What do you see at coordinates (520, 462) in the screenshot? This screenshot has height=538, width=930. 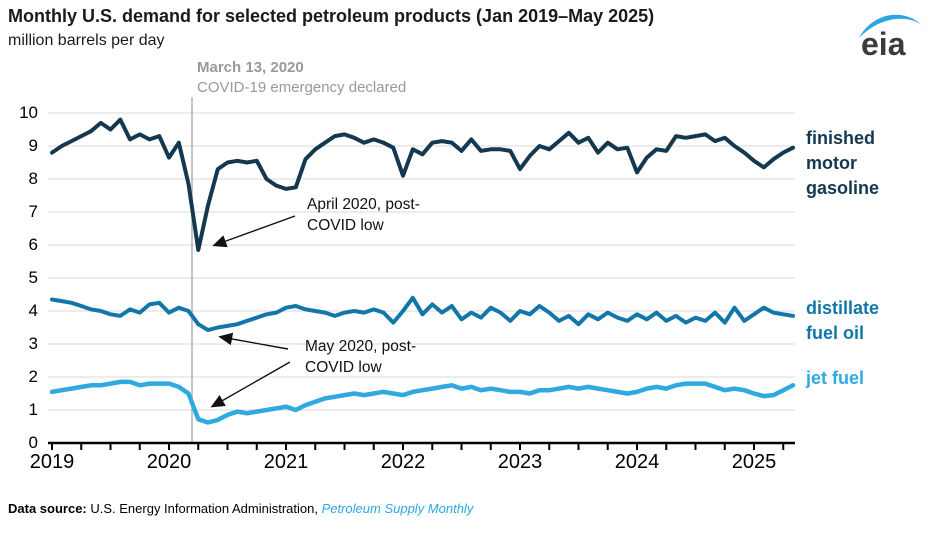 I see `x-axis-label-2023: 2023` at bounding box center [520, 462].